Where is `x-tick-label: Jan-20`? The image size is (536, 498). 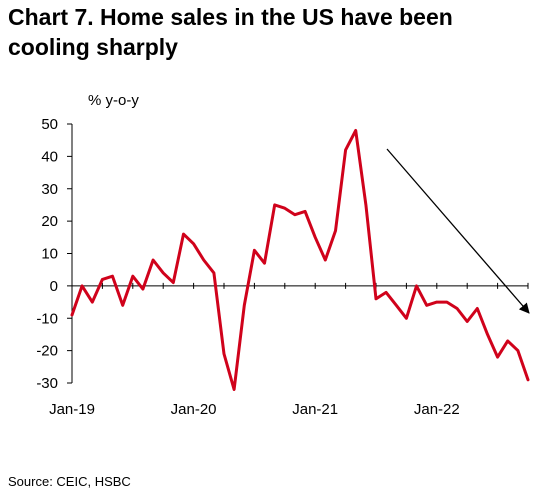 x-tick-label: Jan-20 is located at coordinates (194, 409).